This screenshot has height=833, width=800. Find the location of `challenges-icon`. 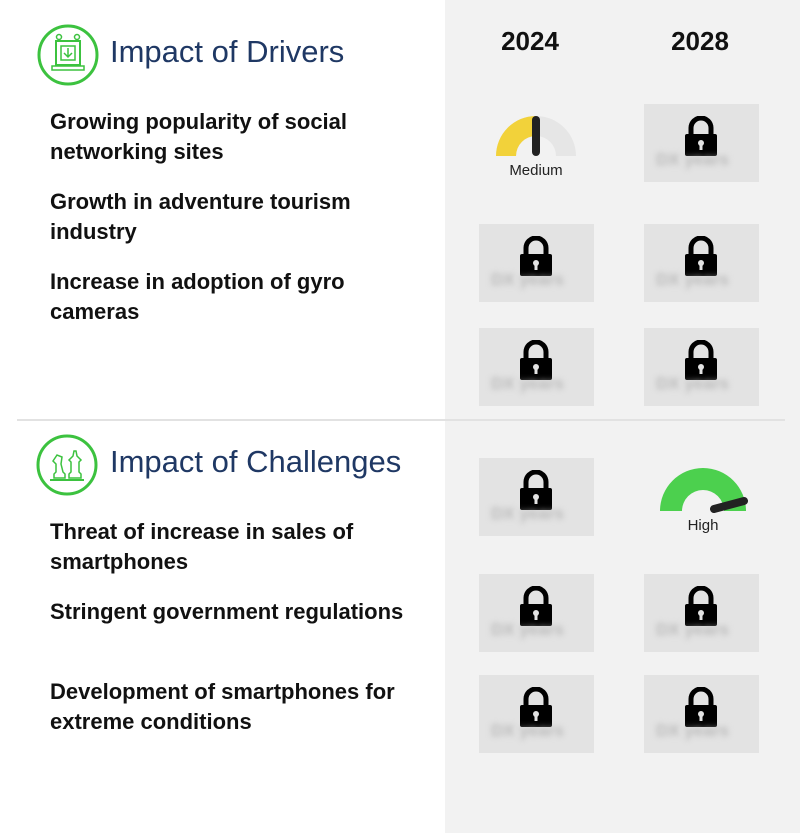

challenges-icon is located at coordinates (67, 467).